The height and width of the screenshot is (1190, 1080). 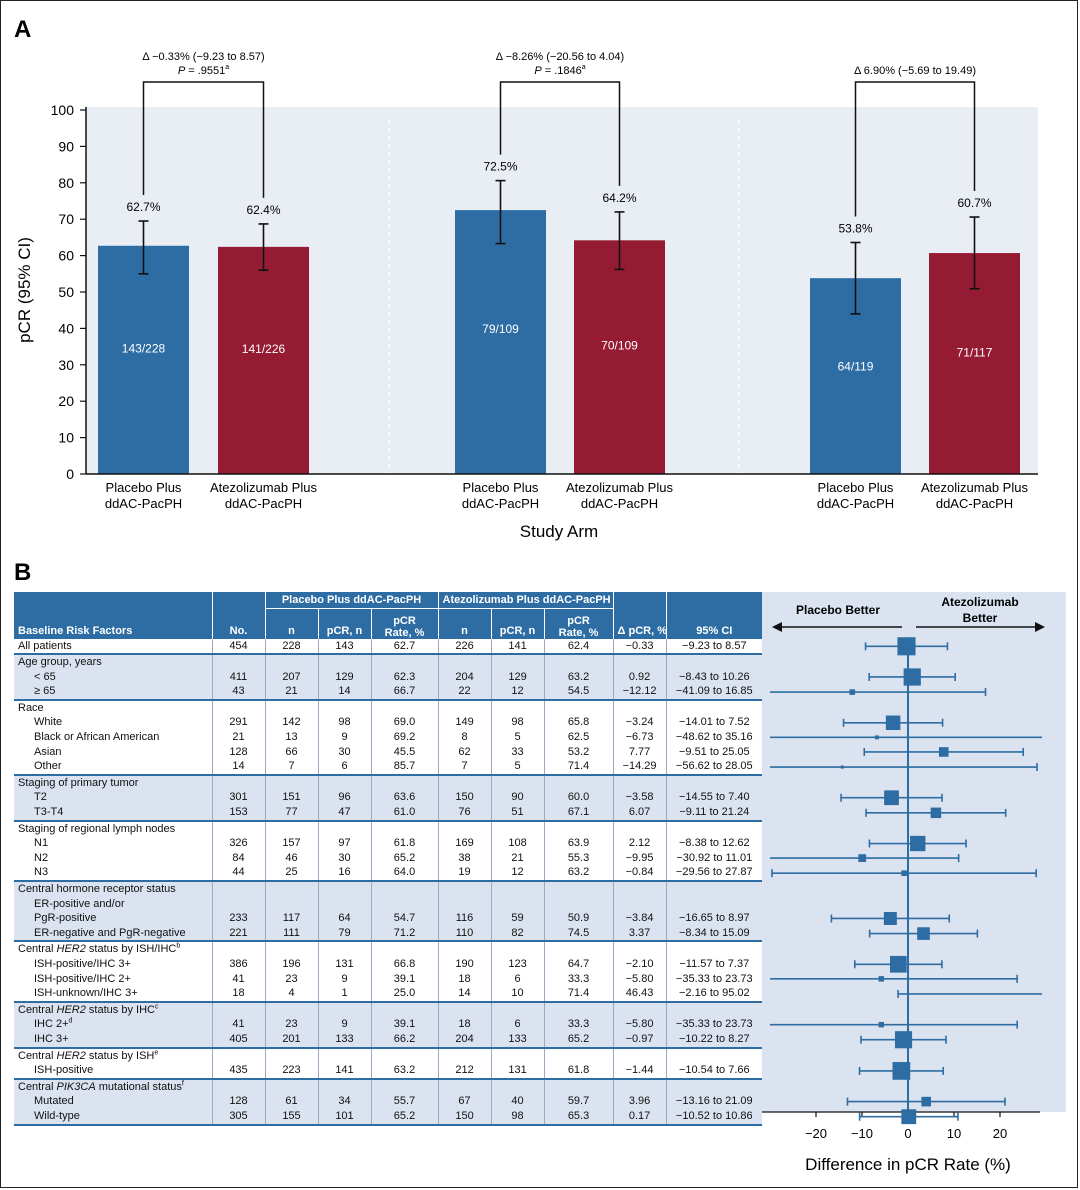 What do you see at coordinates (404, 813) in the screenshot?
I see `cell-placebo-pcr-rate: 61.0` at bounding box center [404, 813].